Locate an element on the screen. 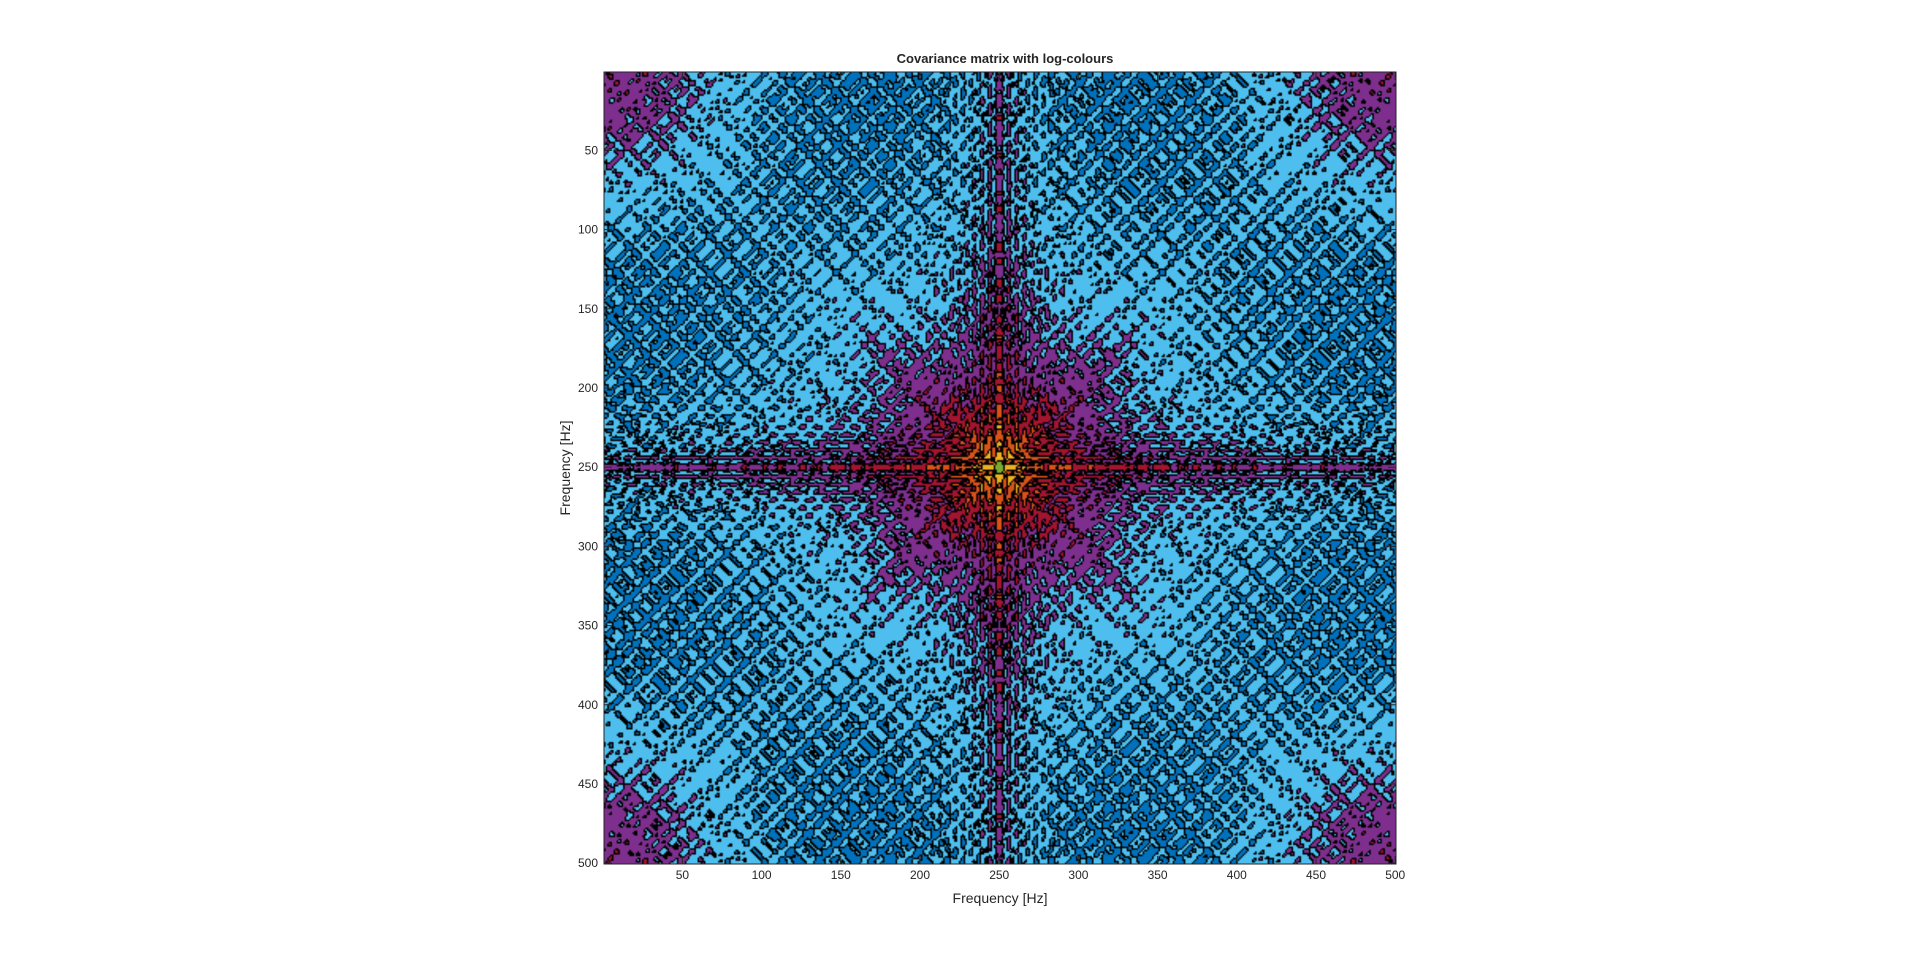  y-tick-label: 400 is located at coordinates (588, 705).